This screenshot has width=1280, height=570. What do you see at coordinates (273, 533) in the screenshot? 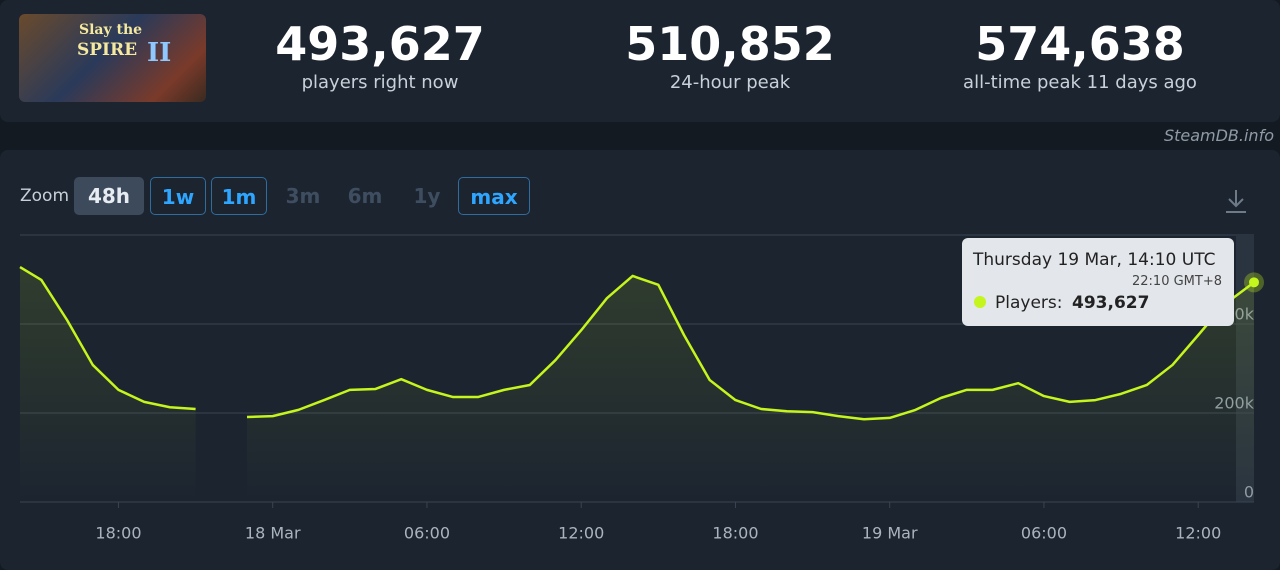
I see `x-tick-label: 18 Mar` at bounding box center [273, 533].